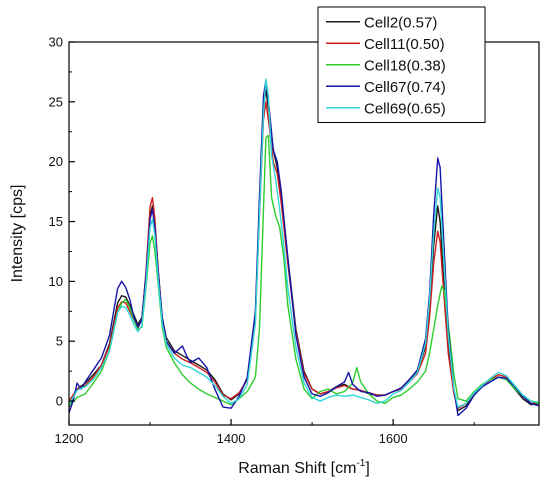 Image resolution: width=550 pixels, height=485 pixels. I want to click on legend-label-5: Cell69(0.65), so click(405, 108).